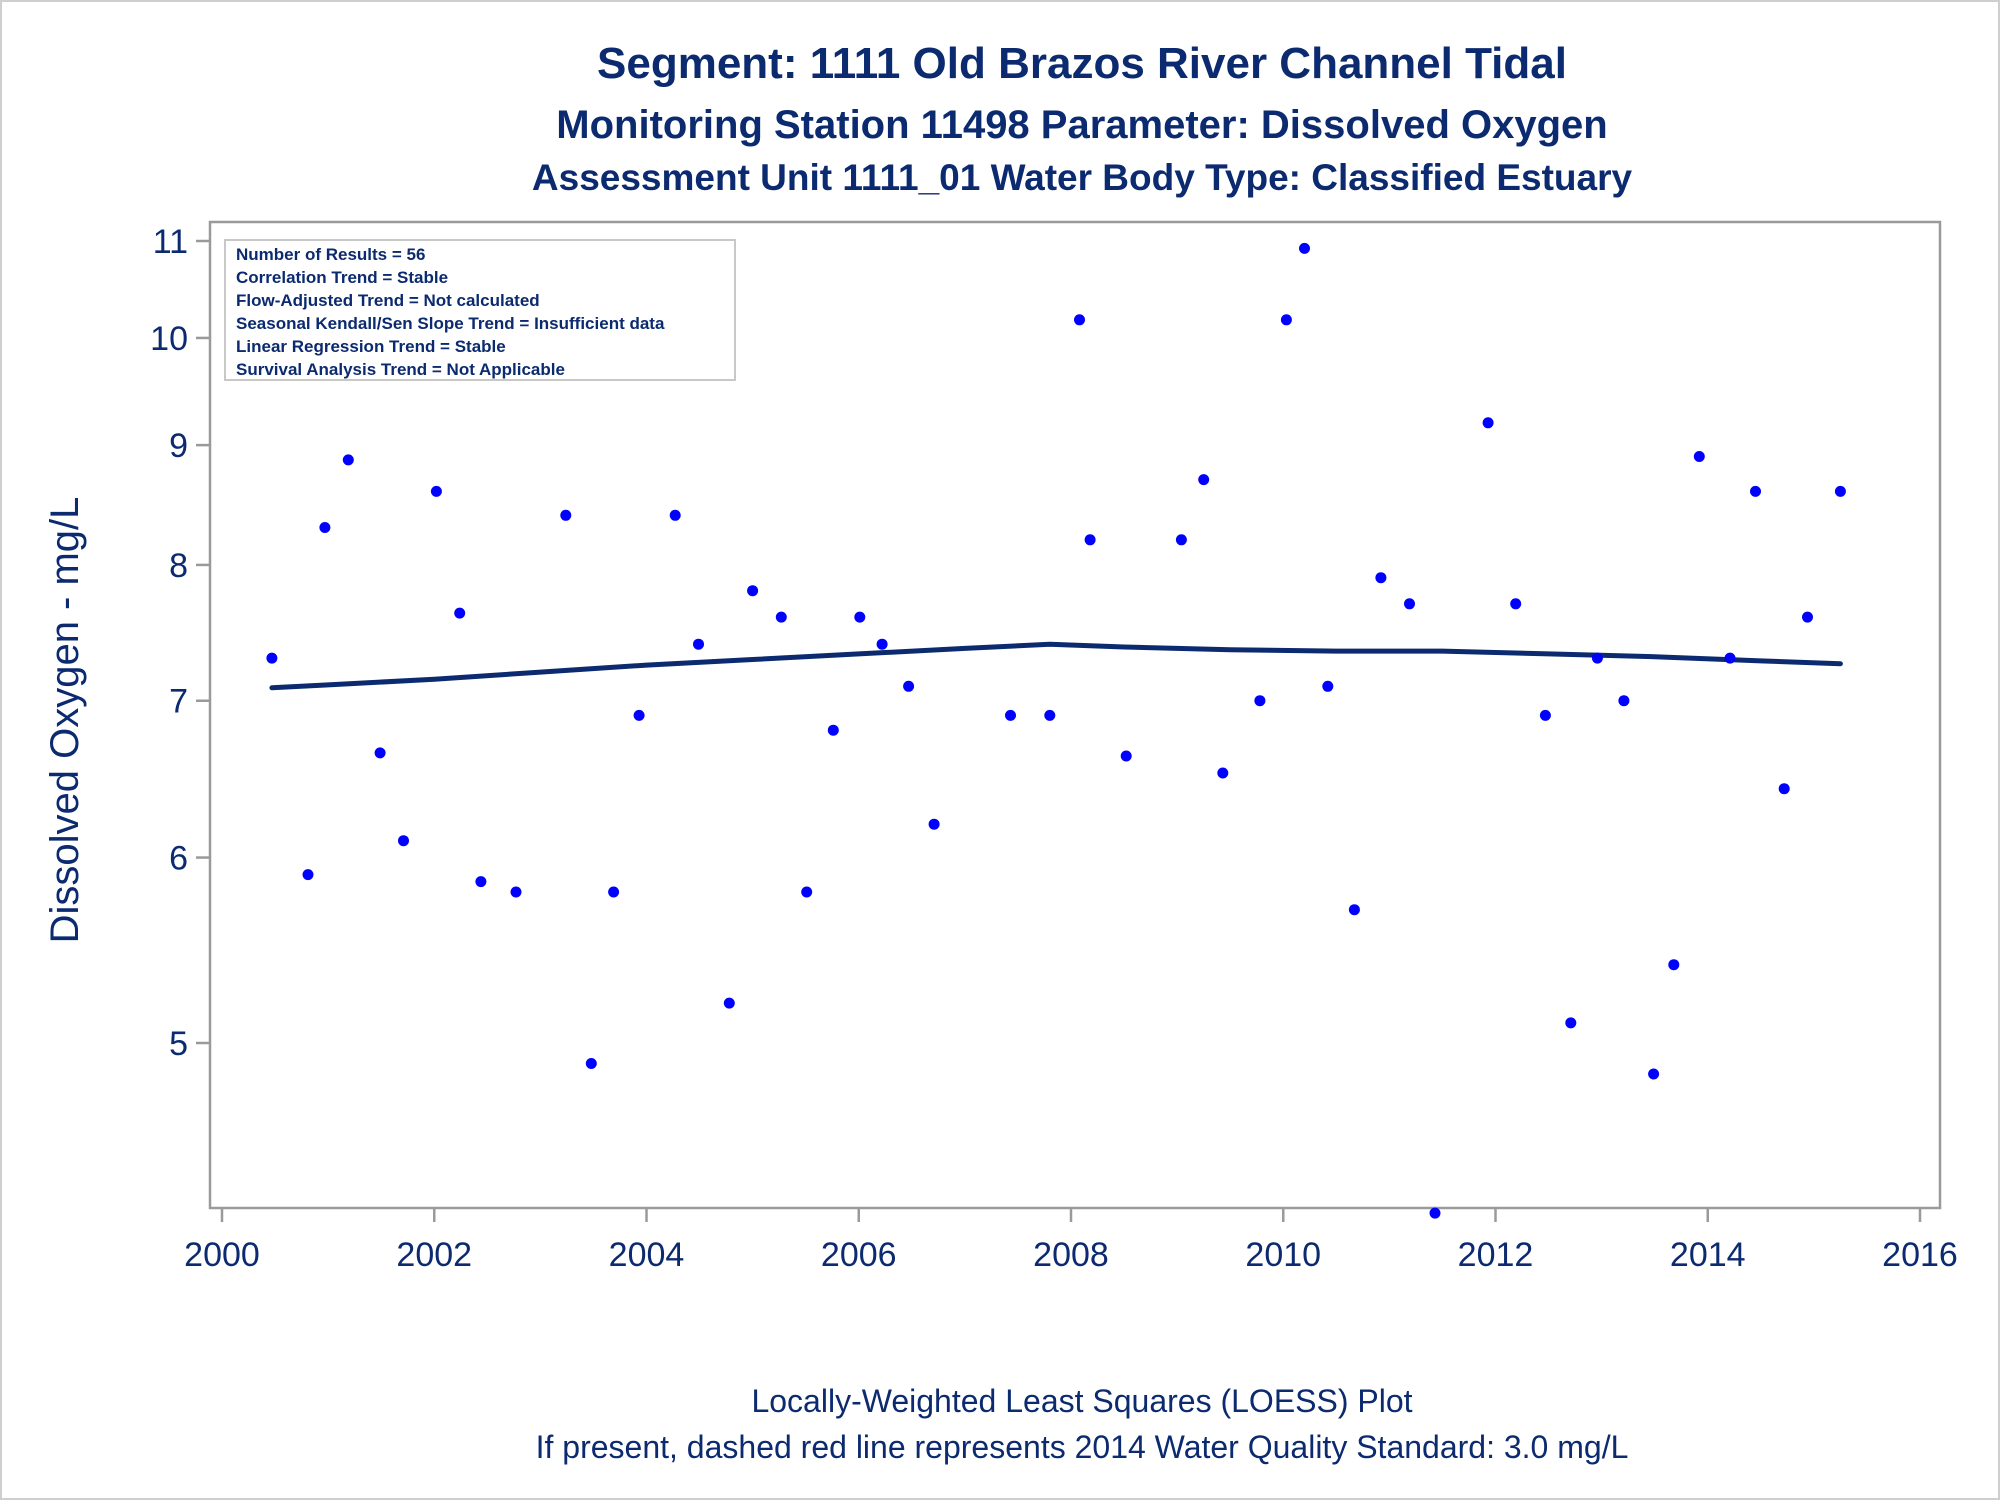 This screenshot has width=2000, height=1500. I want to click on y-tick-label: 10, so click(169, 339).